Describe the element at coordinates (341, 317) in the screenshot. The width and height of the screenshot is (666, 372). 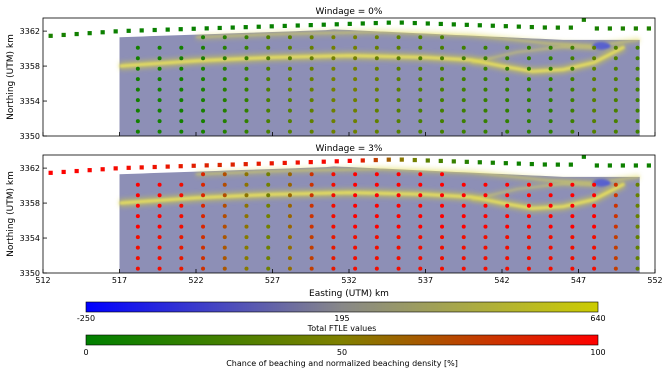
I see `colorbar-ftle: -250 195 640 Total FTLE values` at that location.